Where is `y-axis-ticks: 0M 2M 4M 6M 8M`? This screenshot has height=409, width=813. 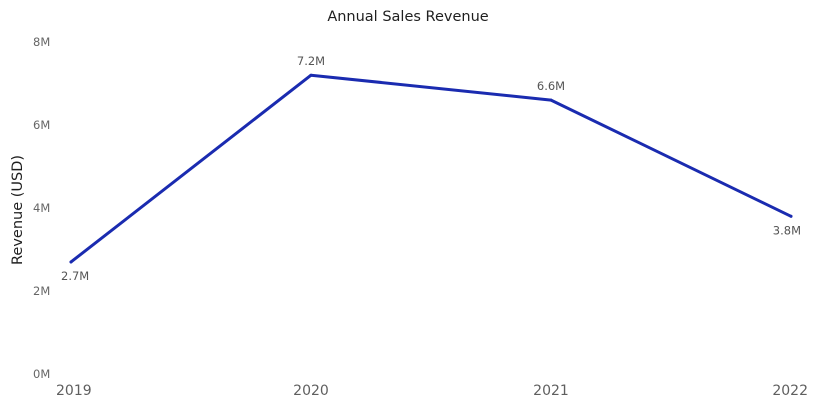
y-axis-ticks: 0M 2M 4M 6M 8M is located at coordinates (41, 208).